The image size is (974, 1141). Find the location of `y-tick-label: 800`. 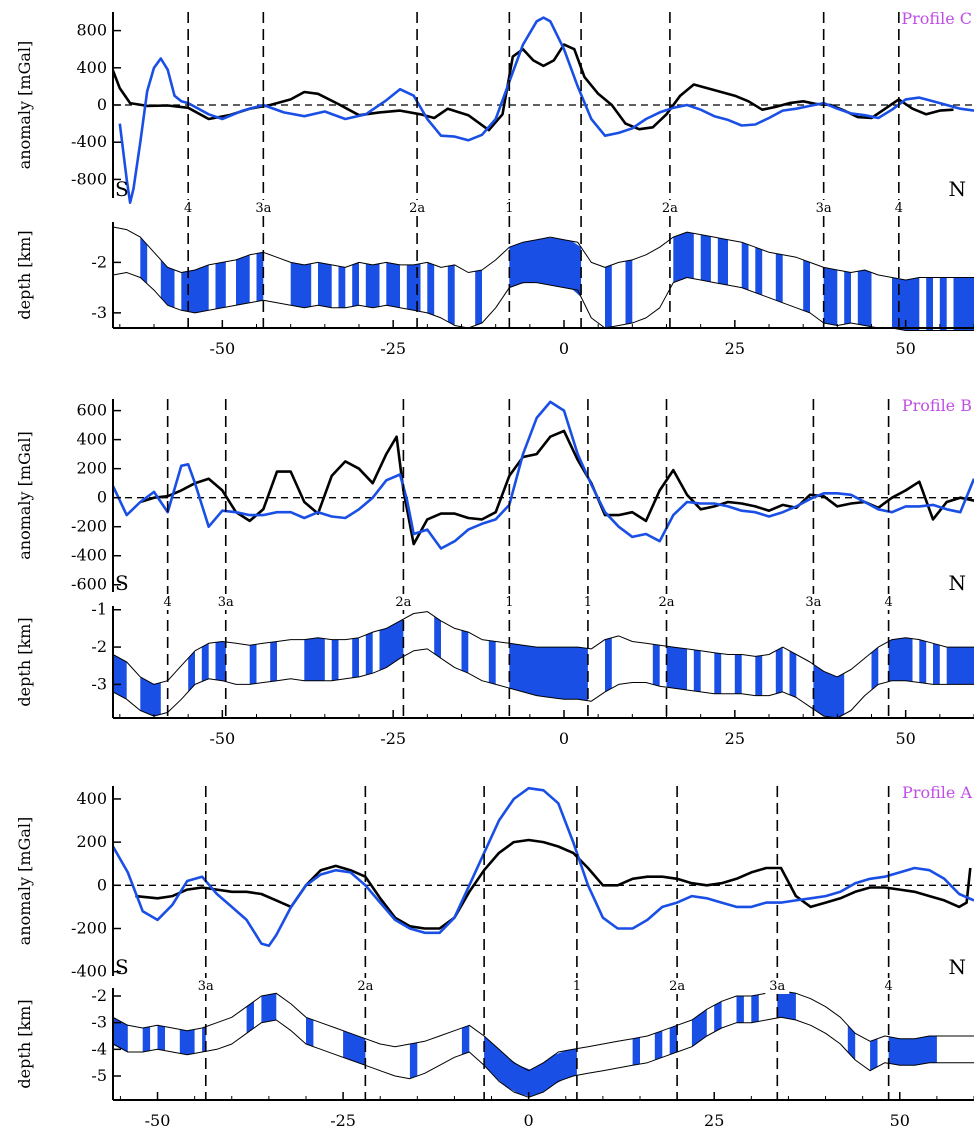

y-tick-label: 800 is located at coordinates (91, 30).